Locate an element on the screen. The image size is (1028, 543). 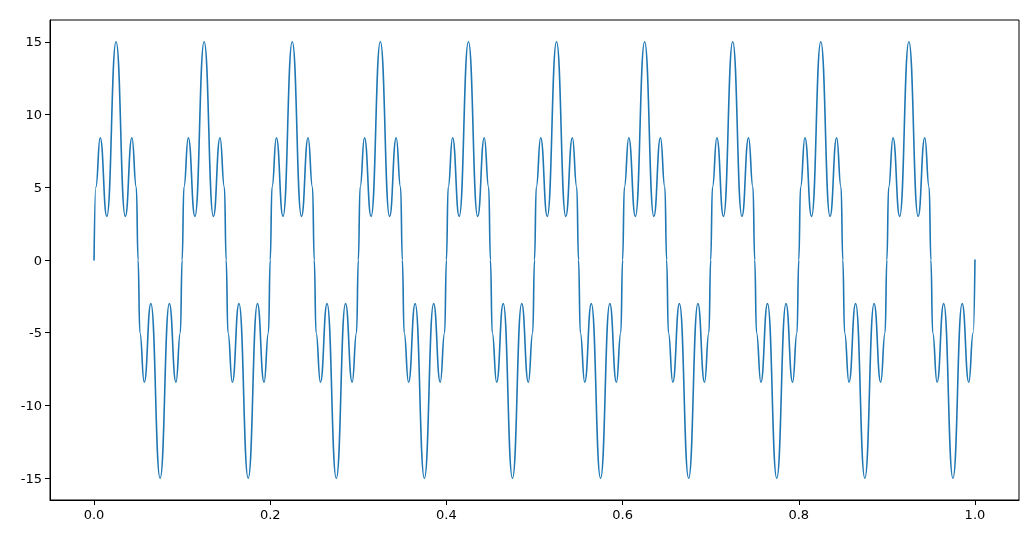
y-tick-label: 0 is located at coordinates (37, 260).